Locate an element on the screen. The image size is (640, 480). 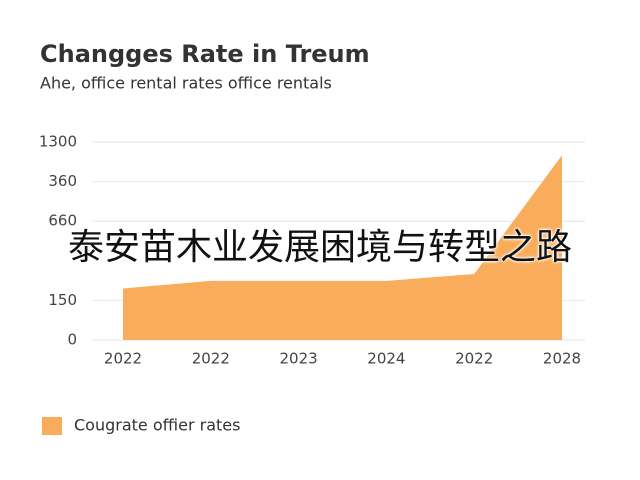
x-tick-label: 2028 is located at coordinates (562, 359).